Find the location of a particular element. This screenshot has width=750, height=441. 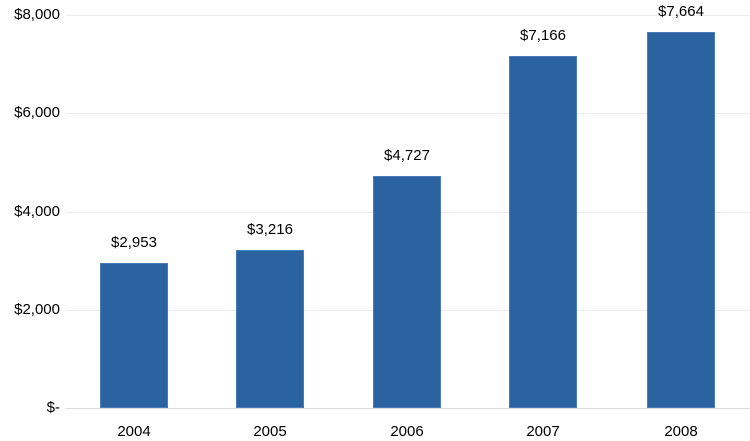

data-label: $7,664 is located at coordinates (681, 11).